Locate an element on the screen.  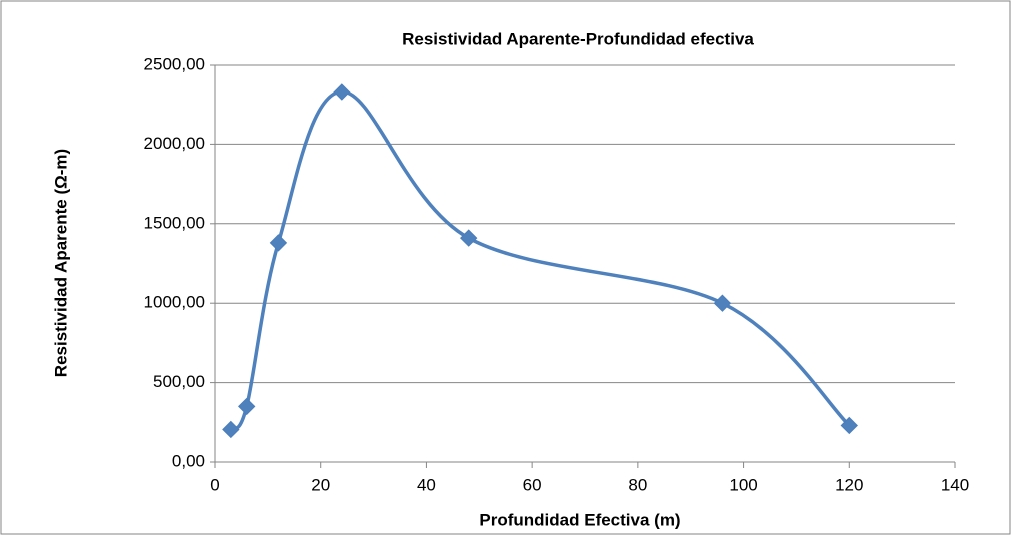
x-tick-label: 20 is located at coordinates (320, 484).